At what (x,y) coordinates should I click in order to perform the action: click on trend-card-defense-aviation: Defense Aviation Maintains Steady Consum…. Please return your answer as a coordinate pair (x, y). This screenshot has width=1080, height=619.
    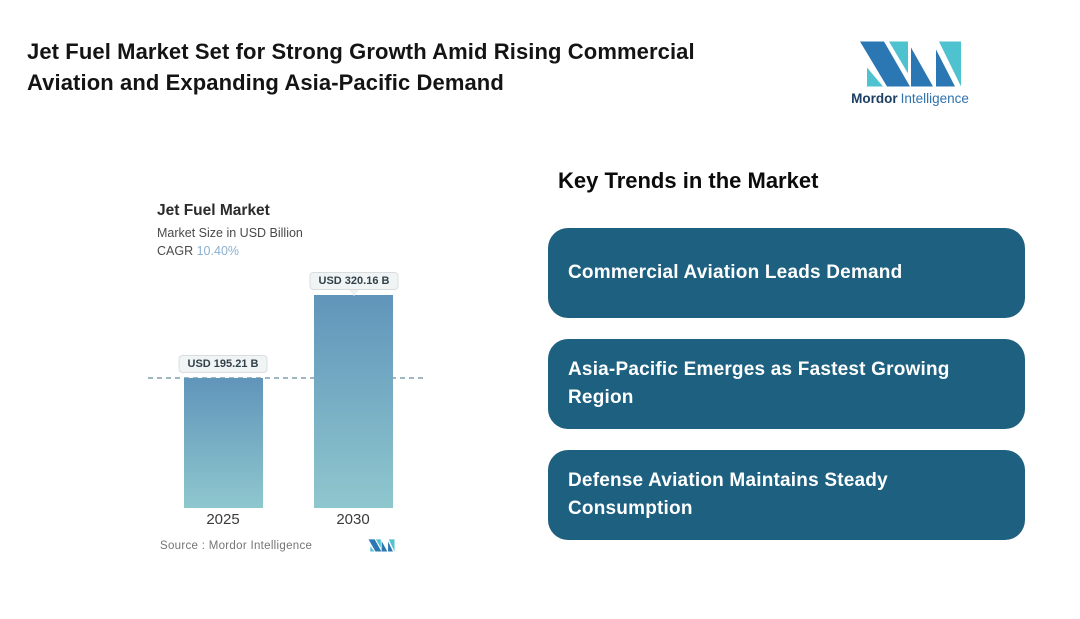
    Looking at the image, I should click on (786, 495).